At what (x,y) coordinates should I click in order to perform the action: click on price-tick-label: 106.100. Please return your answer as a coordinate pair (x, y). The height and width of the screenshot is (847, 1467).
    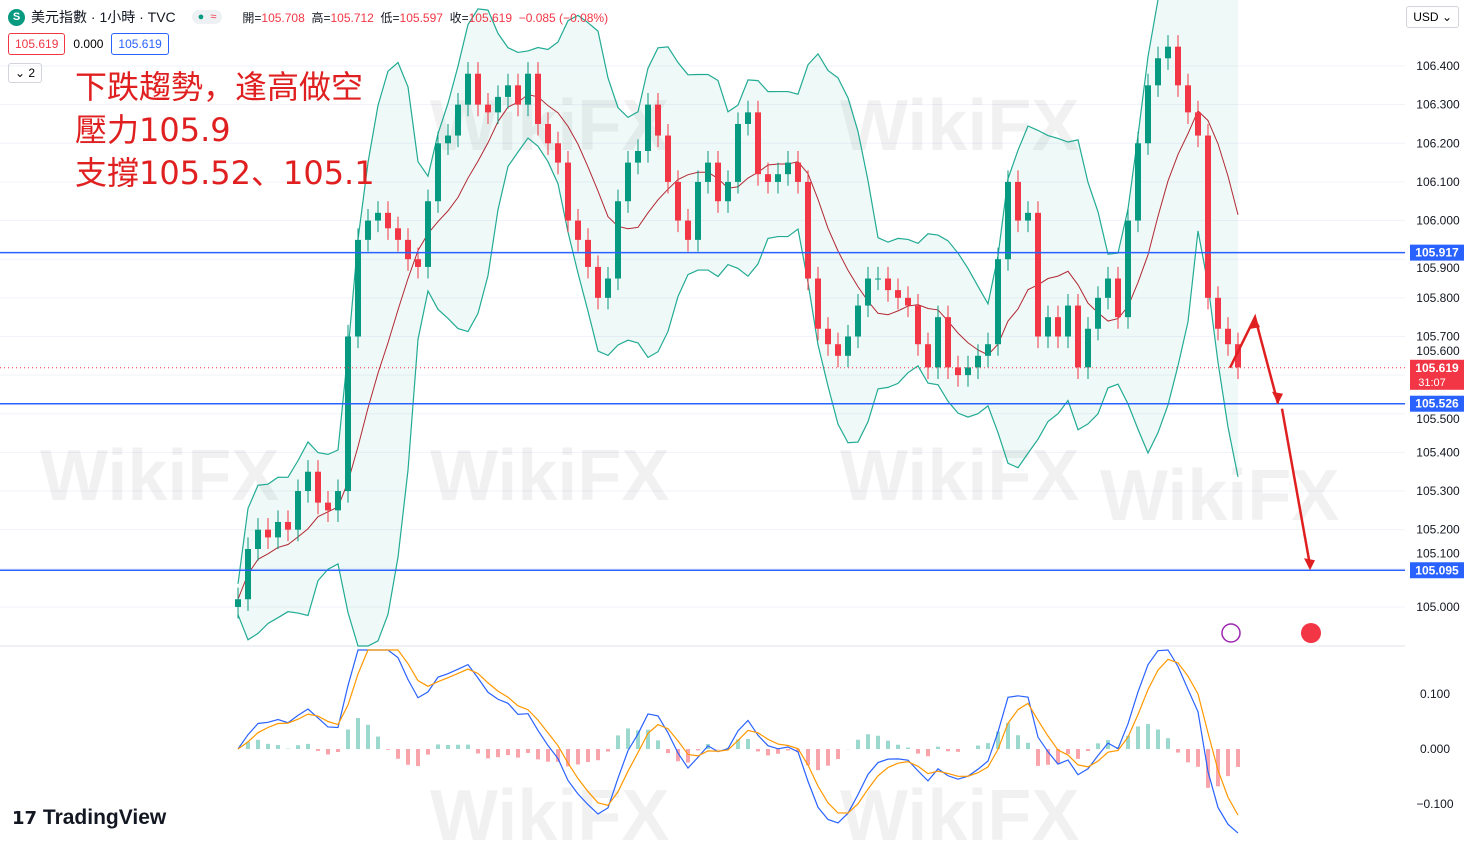
    Looking at the image, I should click on (1438, 182).